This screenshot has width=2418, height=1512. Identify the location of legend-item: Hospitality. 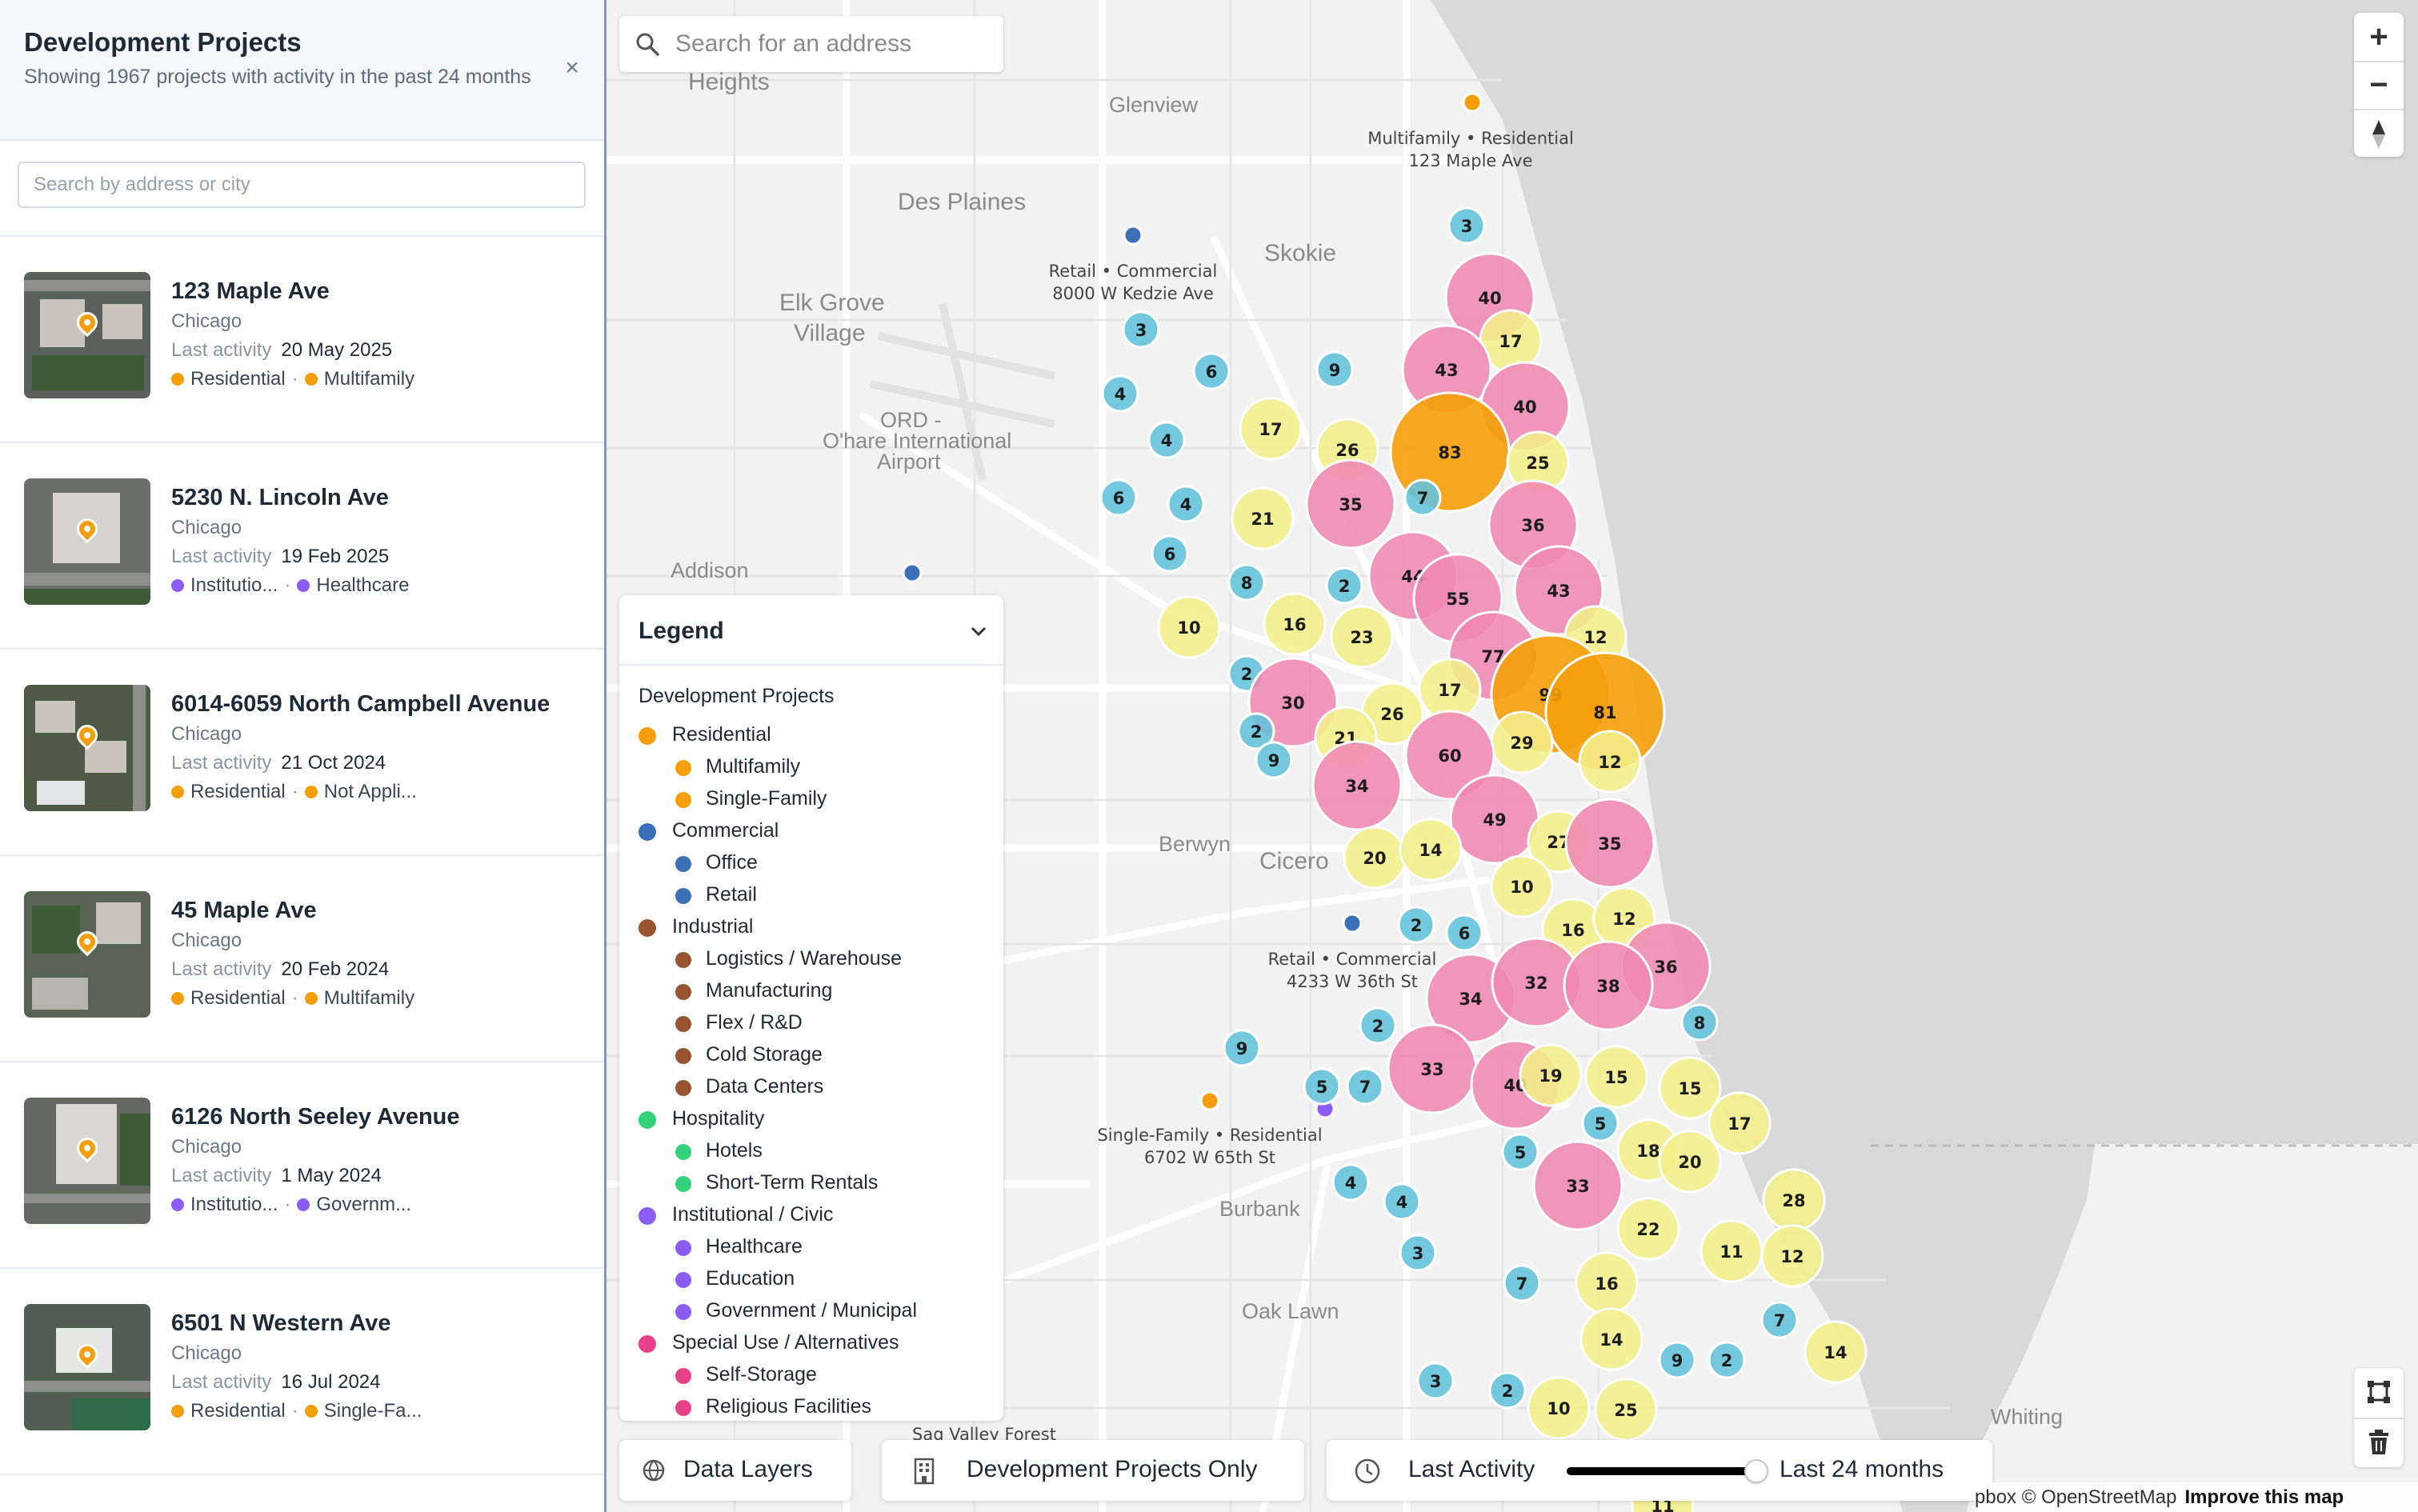
(811, 1120).